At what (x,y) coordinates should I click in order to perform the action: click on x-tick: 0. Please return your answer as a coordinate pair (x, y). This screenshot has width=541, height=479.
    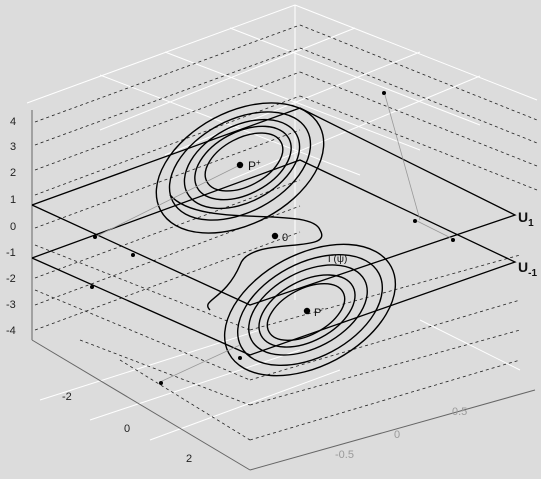
    Looking at the image, I should click on (127, 429).